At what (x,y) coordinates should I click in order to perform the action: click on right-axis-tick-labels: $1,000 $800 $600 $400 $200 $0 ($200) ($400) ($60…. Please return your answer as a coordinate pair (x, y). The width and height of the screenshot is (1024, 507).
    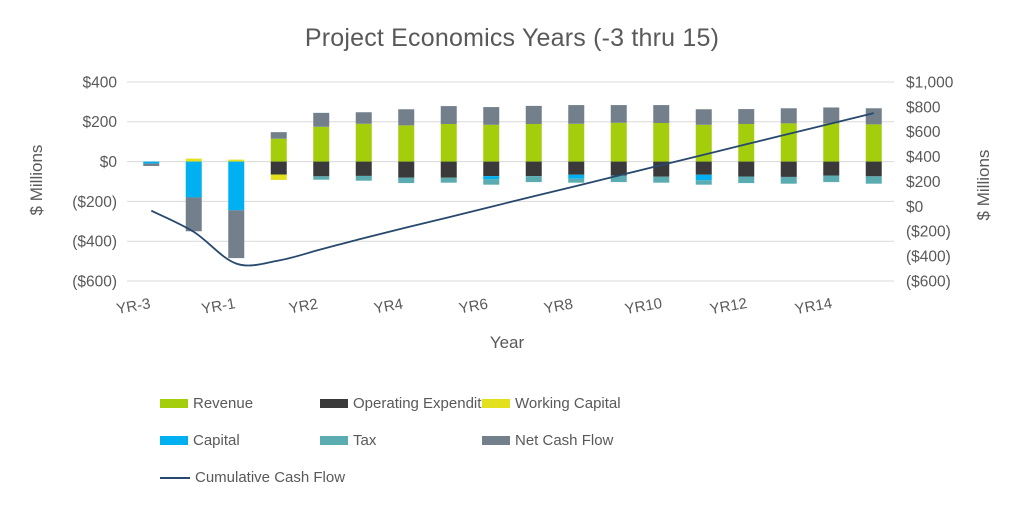
    Looking at the image, I should click on (930, 182).